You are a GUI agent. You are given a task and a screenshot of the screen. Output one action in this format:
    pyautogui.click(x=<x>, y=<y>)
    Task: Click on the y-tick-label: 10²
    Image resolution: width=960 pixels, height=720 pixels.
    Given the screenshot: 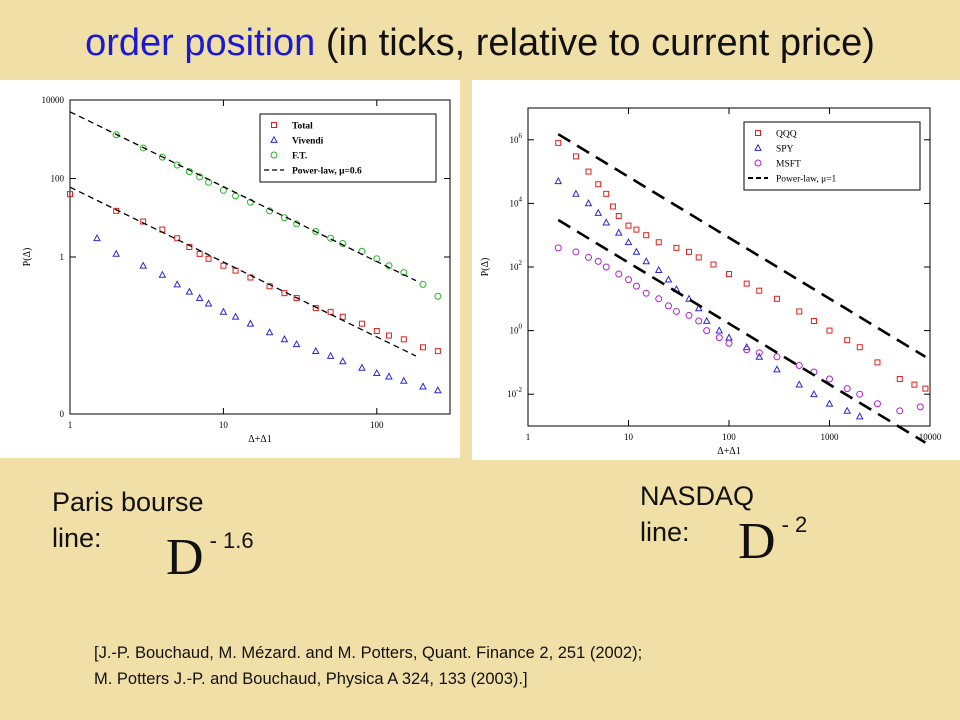 What is the action you would take?
    pyautogui.click(x=516, y=265)
    